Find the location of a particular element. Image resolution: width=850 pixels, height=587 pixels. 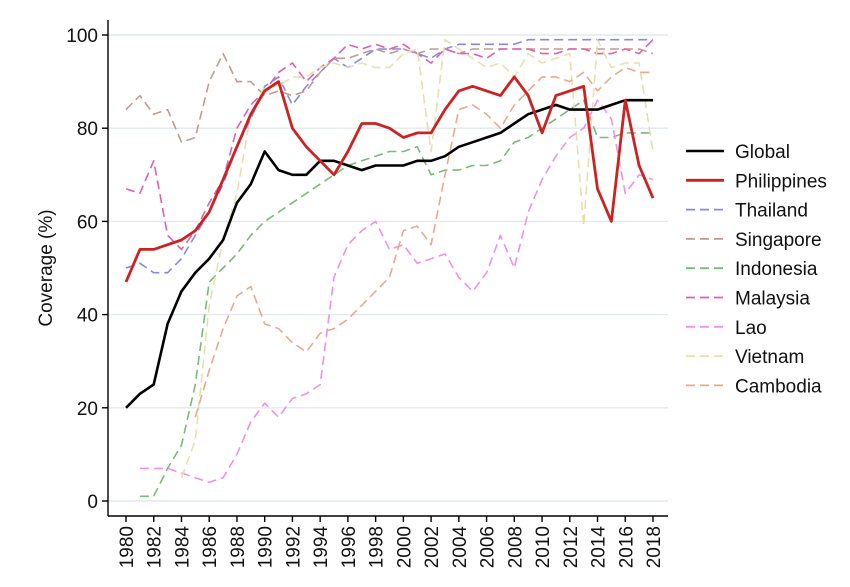

x-tick-label-2002: 2002 is located at coordinates (432, 547).